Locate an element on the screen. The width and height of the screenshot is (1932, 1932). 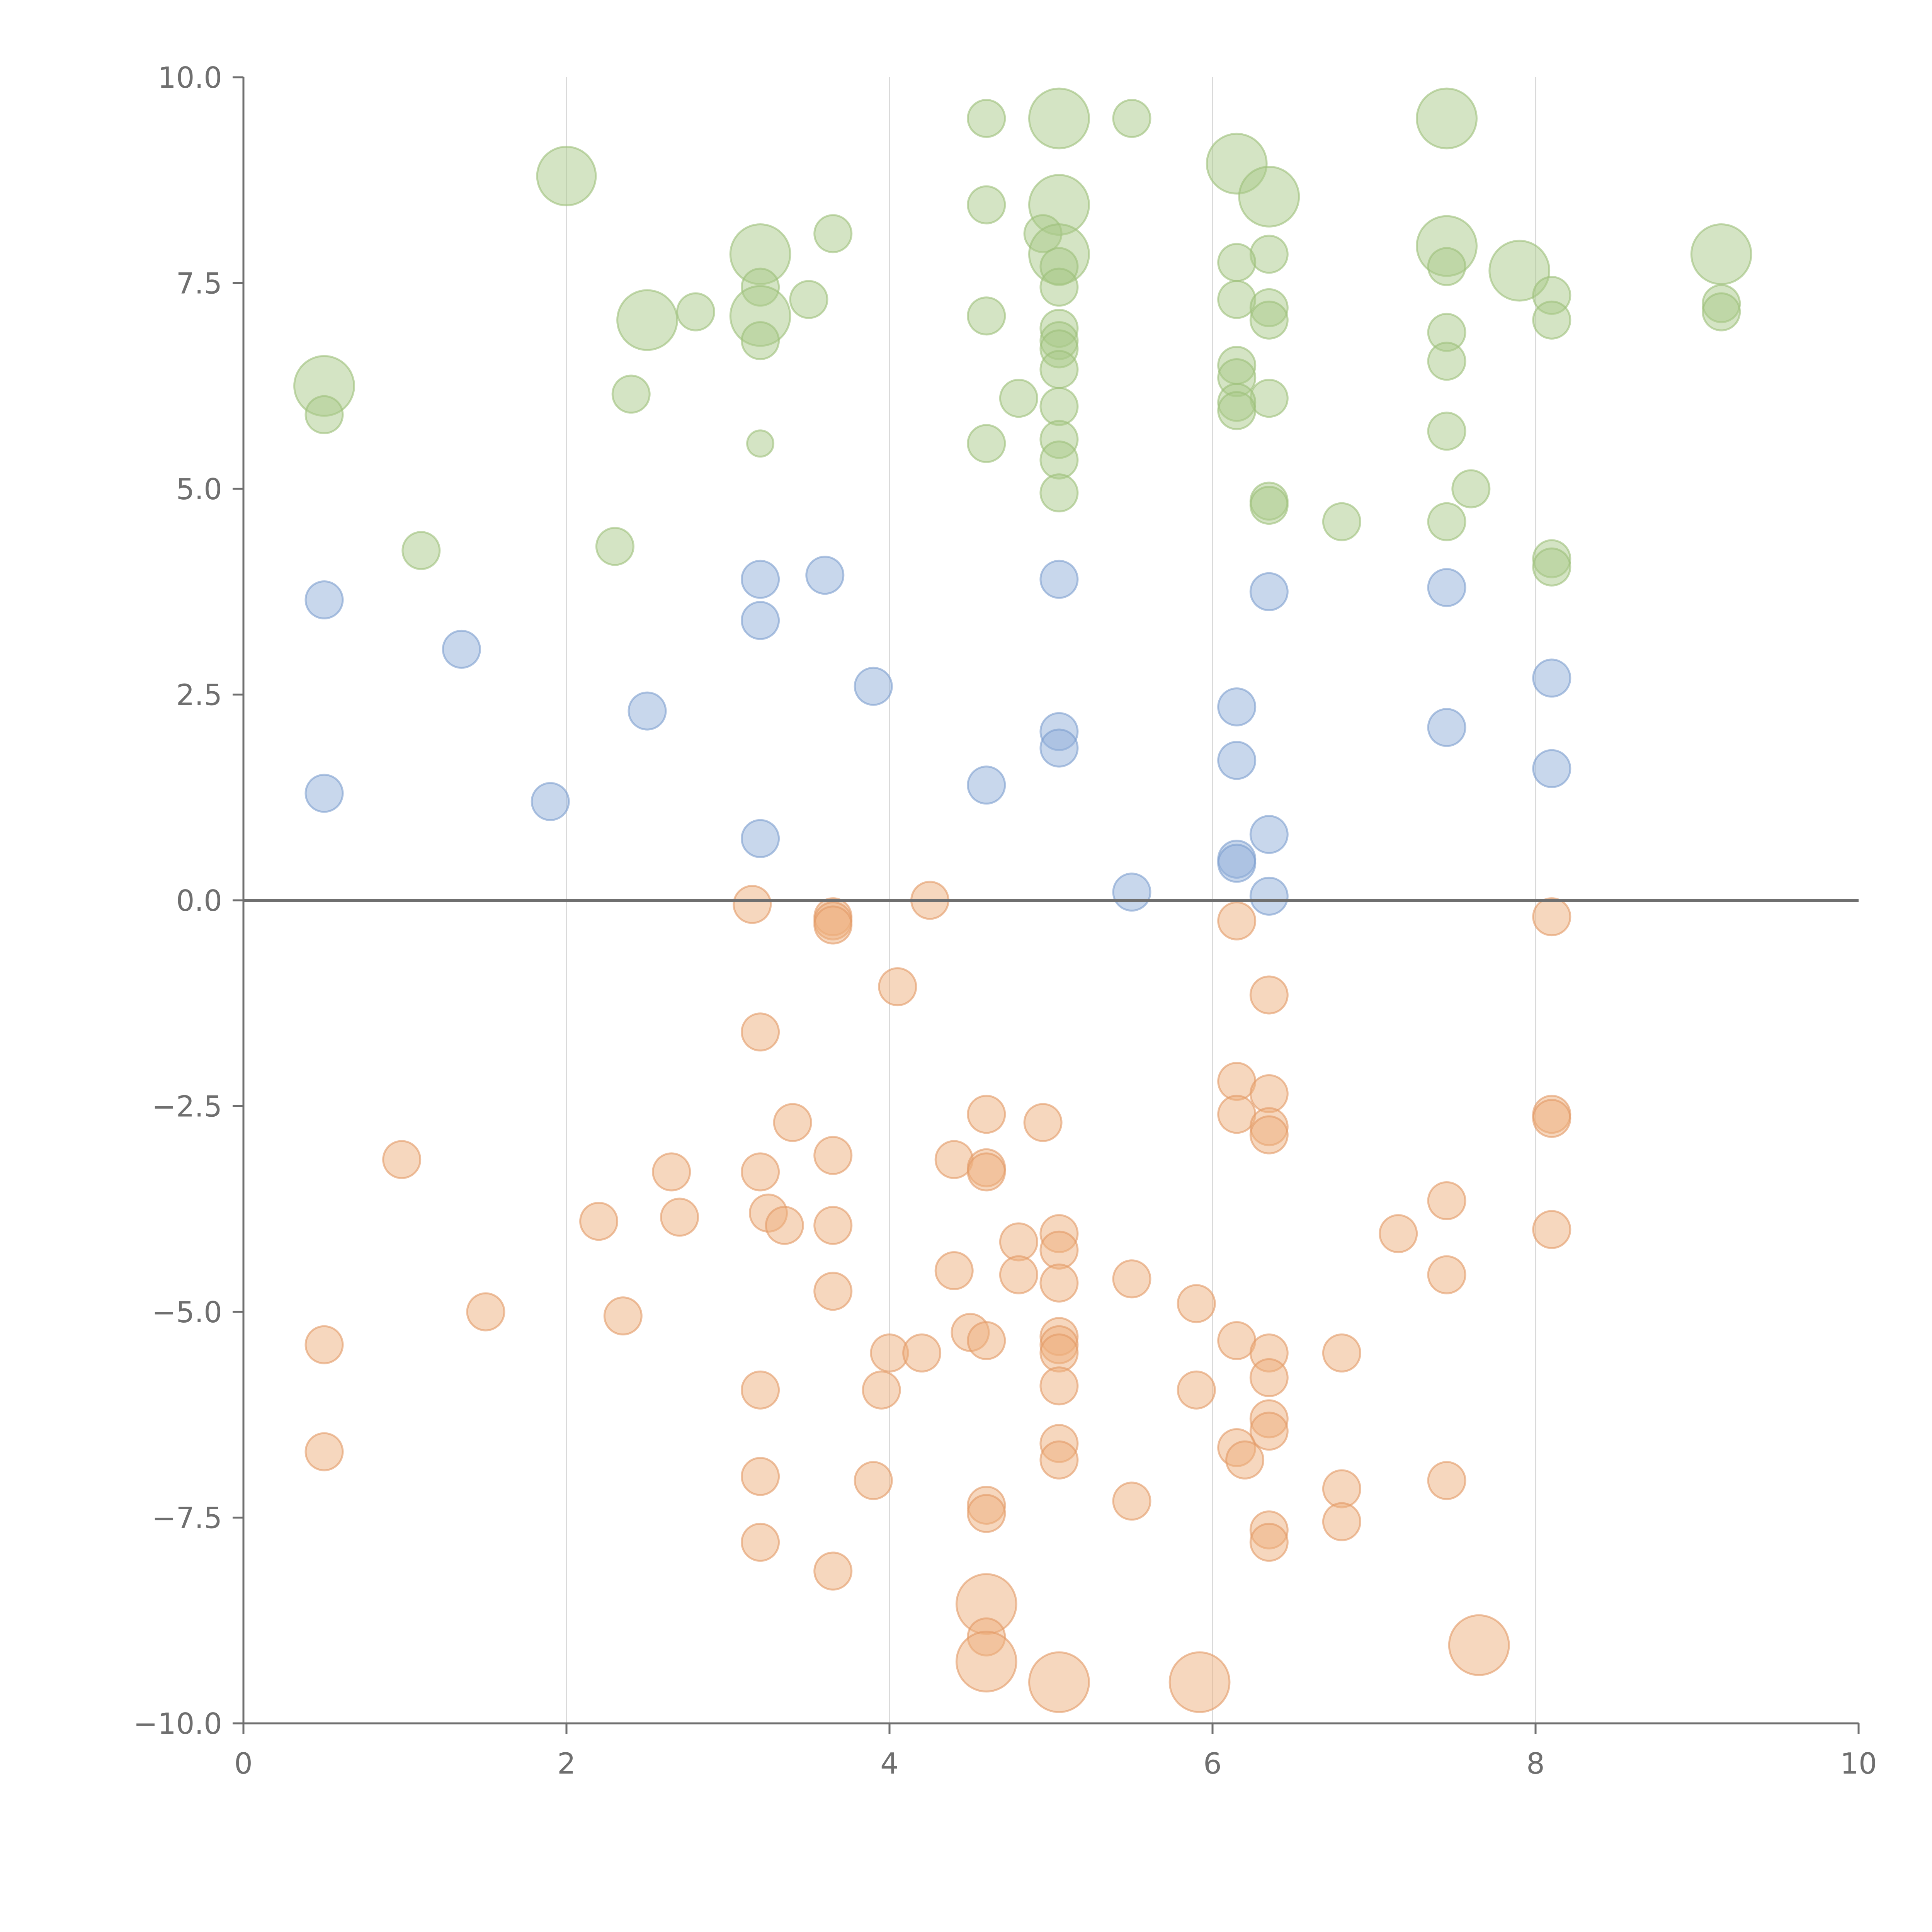
y-tick-label: −2.5 is located at coordinates (187, 1107).